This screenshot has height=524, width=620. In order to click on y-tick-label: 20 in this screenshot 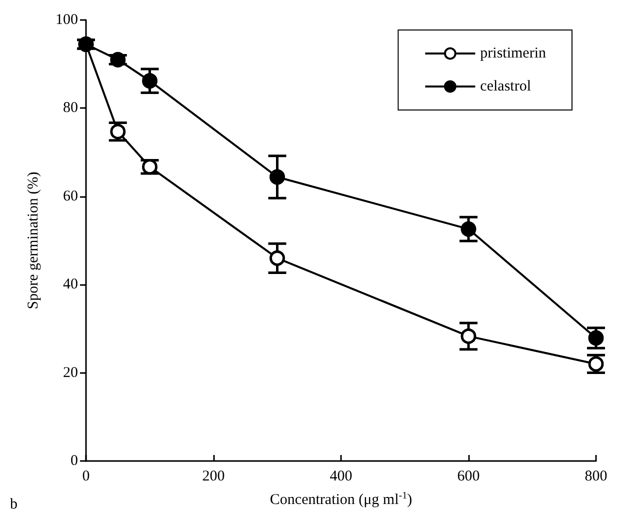, I will do `click(70, 372)`.